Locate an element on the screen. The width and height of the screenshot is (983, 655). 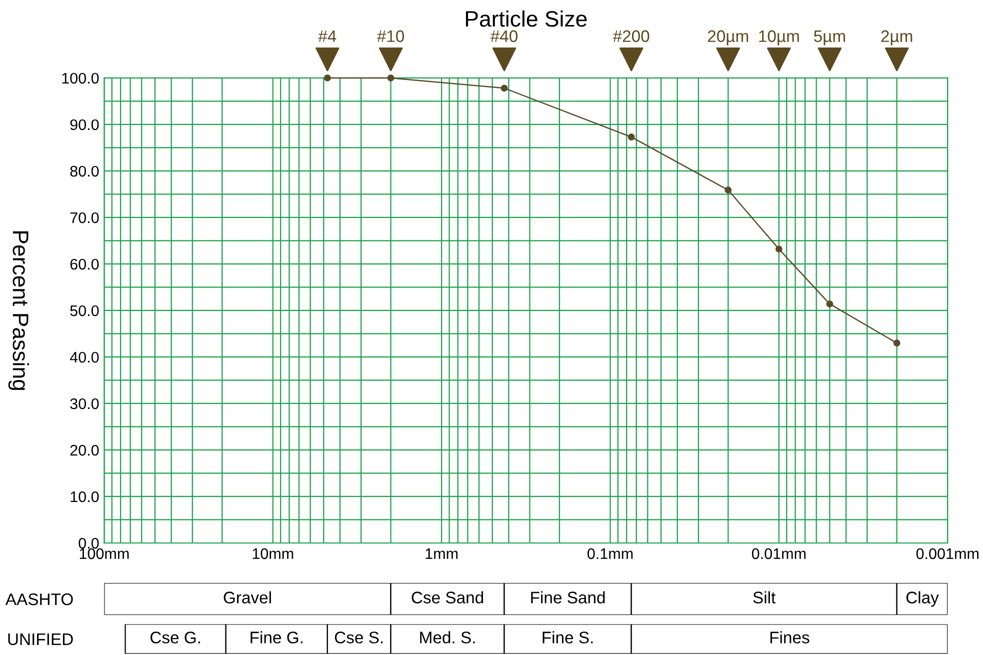
series-label: Cse Sand is located at coordinates (448, 597).